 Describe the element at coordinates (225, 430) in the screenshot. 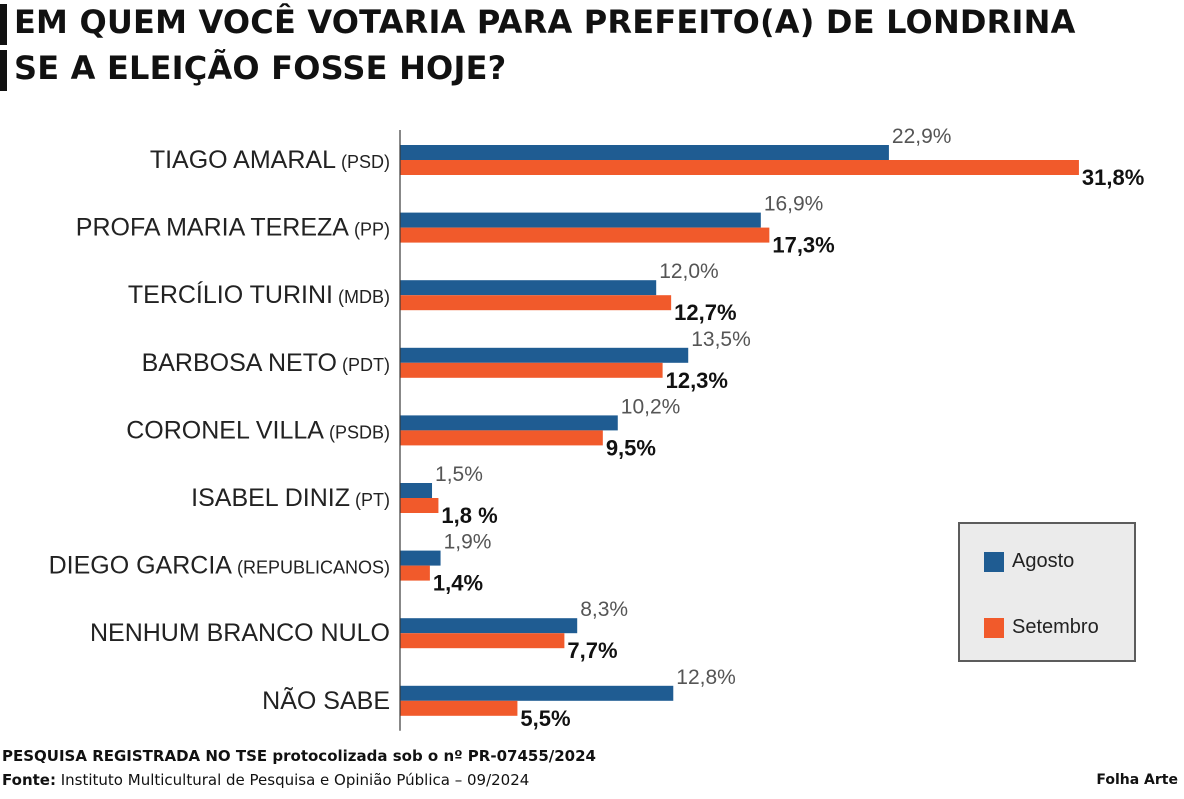

I see `category-name: CORONEL VILLA` at that location.